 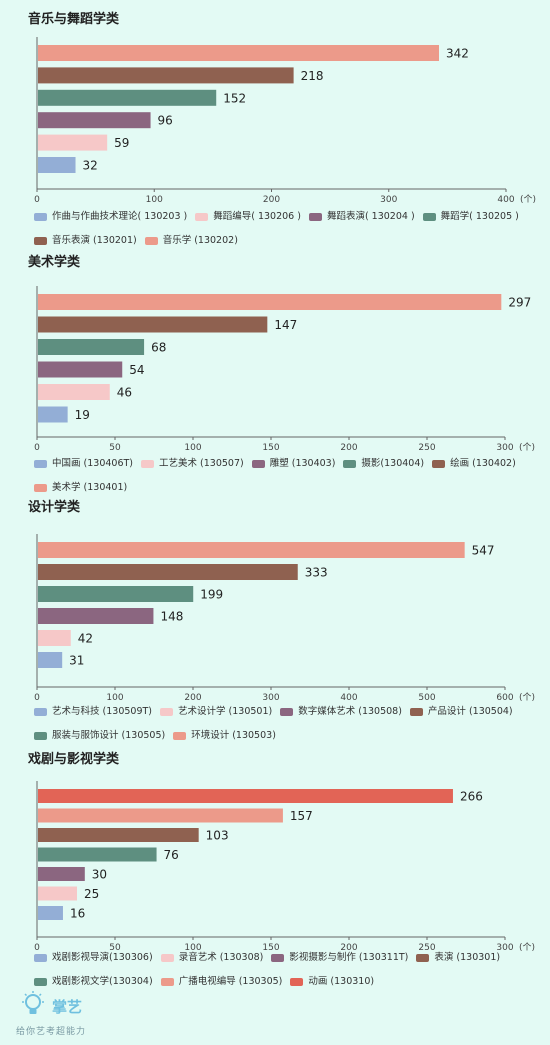 What do you see at coordinates (136, 370) in the screenshot?
I see `data-label: 54` at bounding box center [136, 370].